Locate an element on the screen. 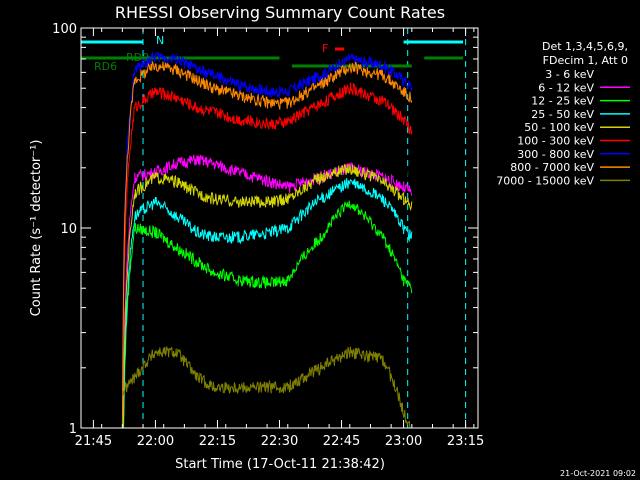  x-tick-label: 23:15 is located at coordinates (465, 441).